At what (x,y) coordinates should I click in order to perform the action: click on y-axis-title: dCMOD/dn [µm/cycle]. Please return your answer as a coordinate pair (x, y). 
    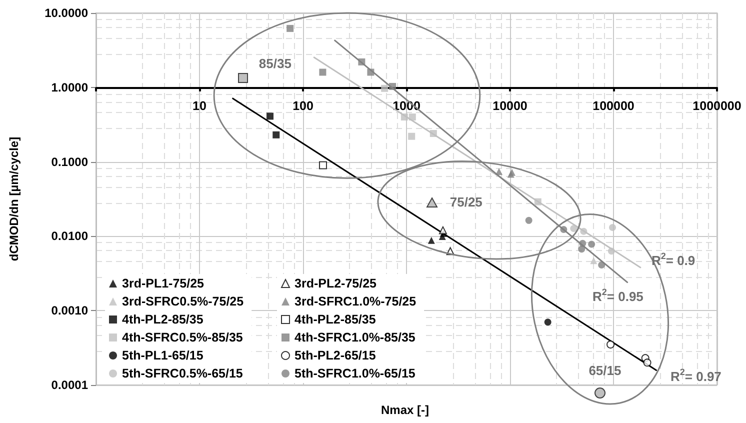
    Looking at the image, I should click on (14, 199).